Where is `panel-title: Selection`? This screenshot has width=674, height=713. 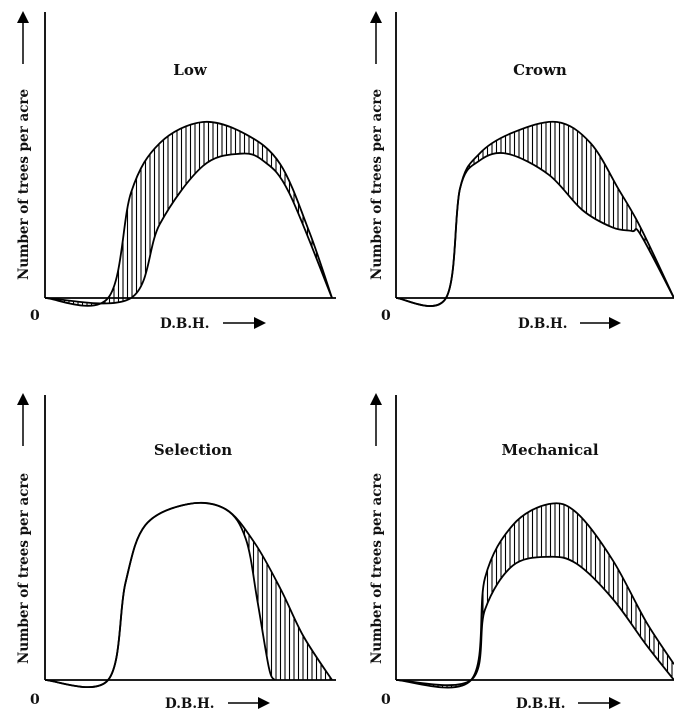 panel-title: Selection is located at coordinates (193, 450).